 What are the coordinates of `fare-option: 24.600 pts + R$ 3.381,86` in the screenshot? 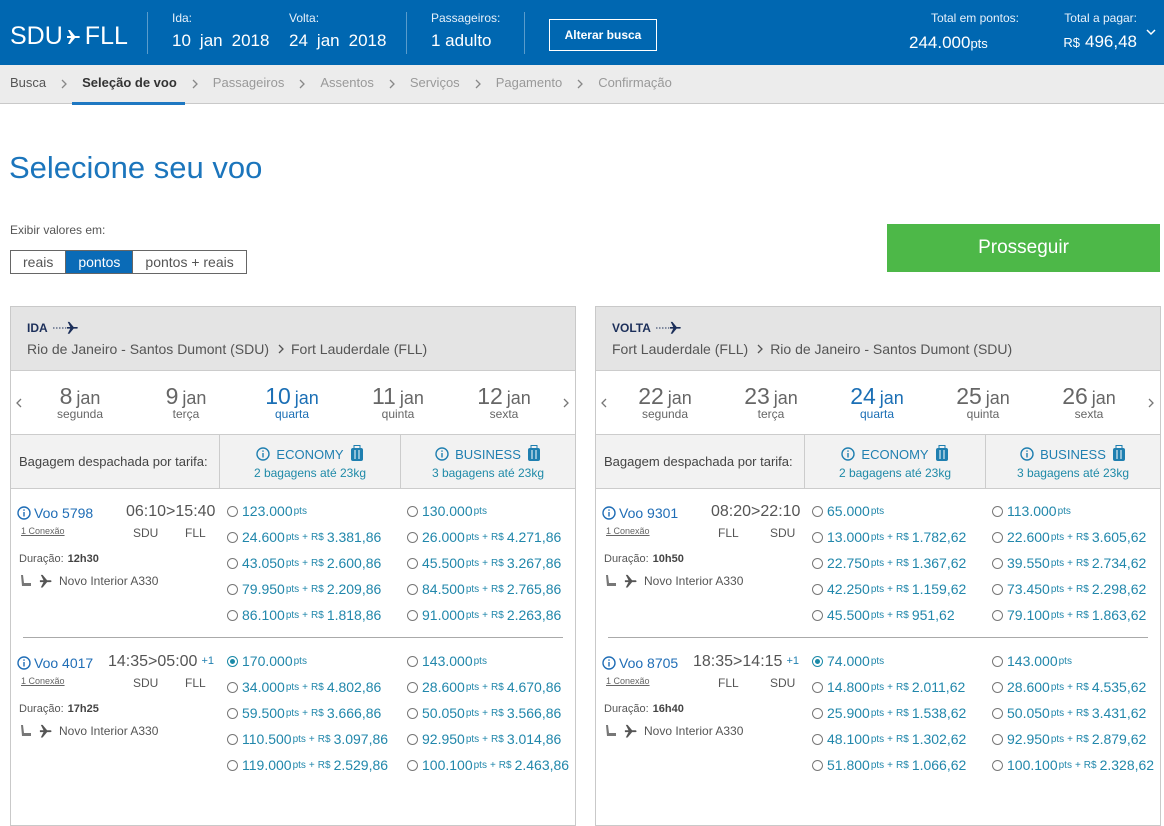 It's located at (304, 537).